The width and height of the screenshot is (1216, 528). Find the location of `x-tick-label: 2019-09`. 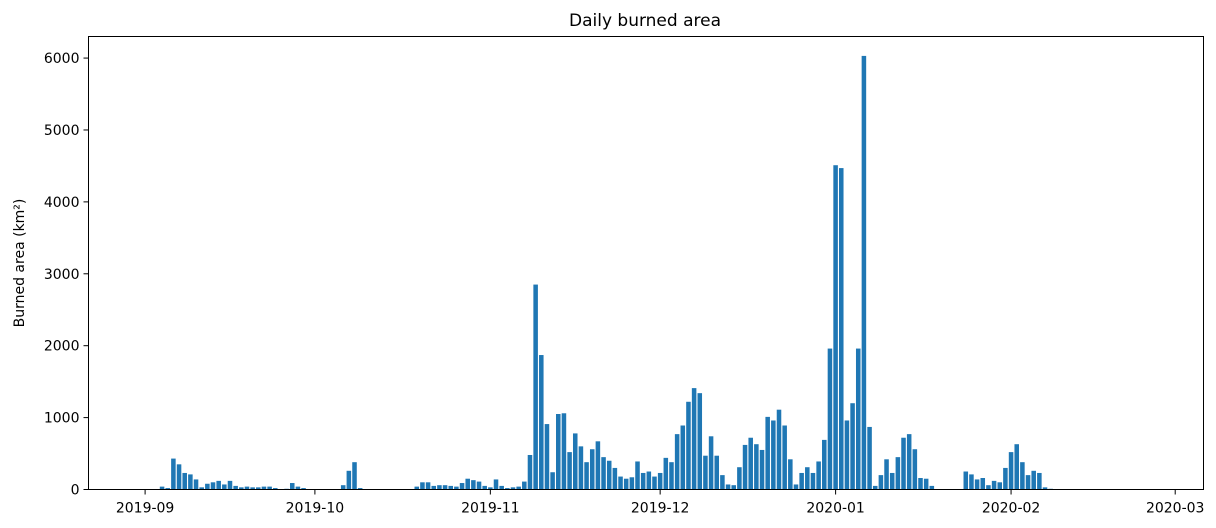

x-tick-label: 2019-09 is located at coordinates (145, 509).